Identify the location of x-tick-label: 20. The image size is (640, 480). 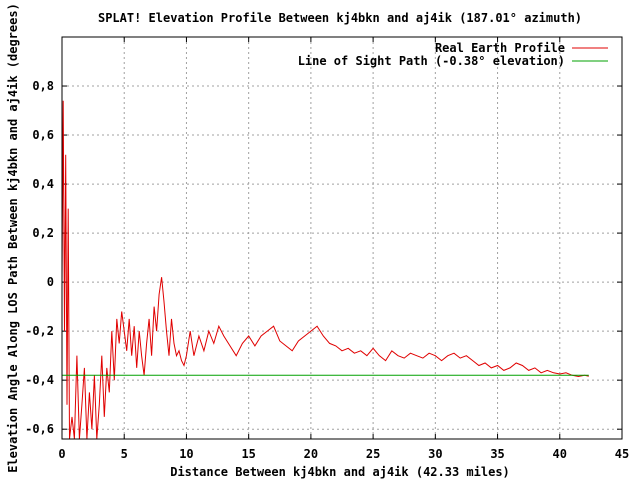
(311, 454).